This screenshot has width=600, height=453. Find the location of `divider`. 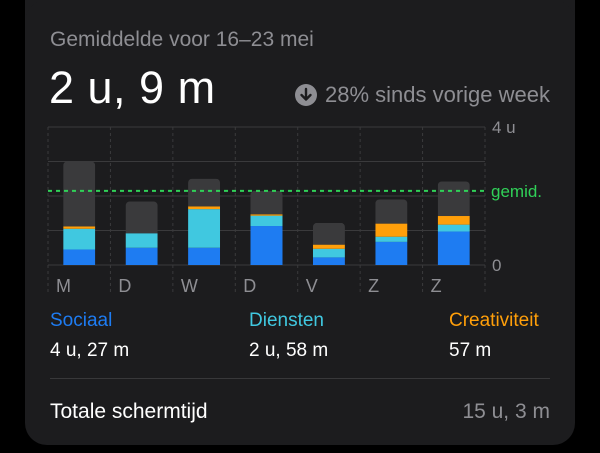

divider is located at coordinates (300, 378).